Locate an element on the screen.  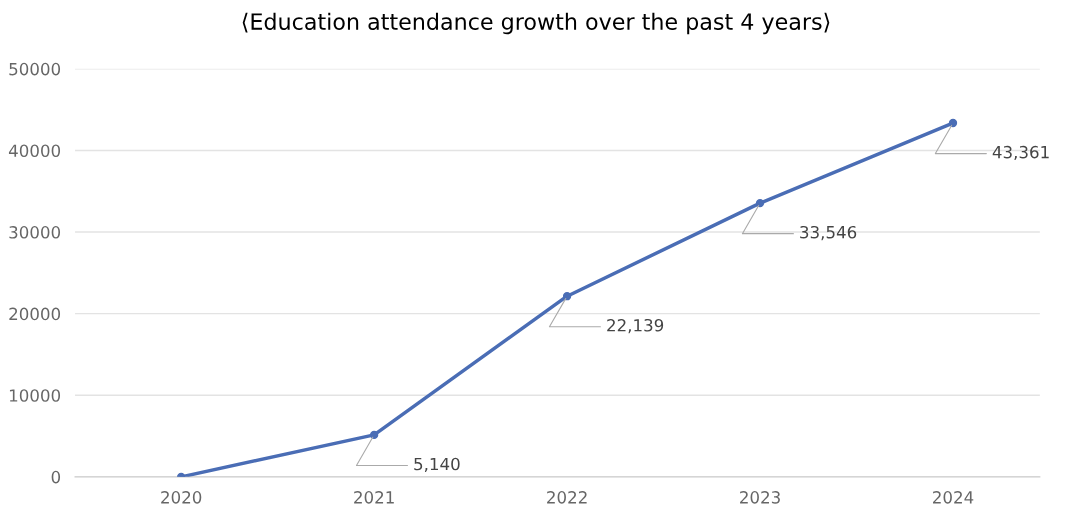
chart-title: ⟨Education attendance growth over the past 4 years⟩ is located at coordinates (536, 23).